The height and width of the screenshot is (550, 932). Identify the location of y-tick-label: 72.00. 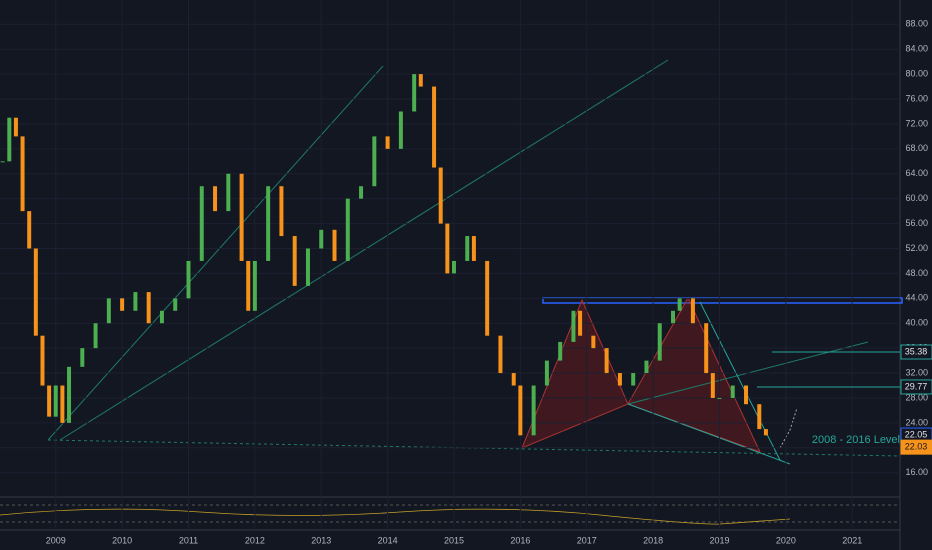
(916, 123).